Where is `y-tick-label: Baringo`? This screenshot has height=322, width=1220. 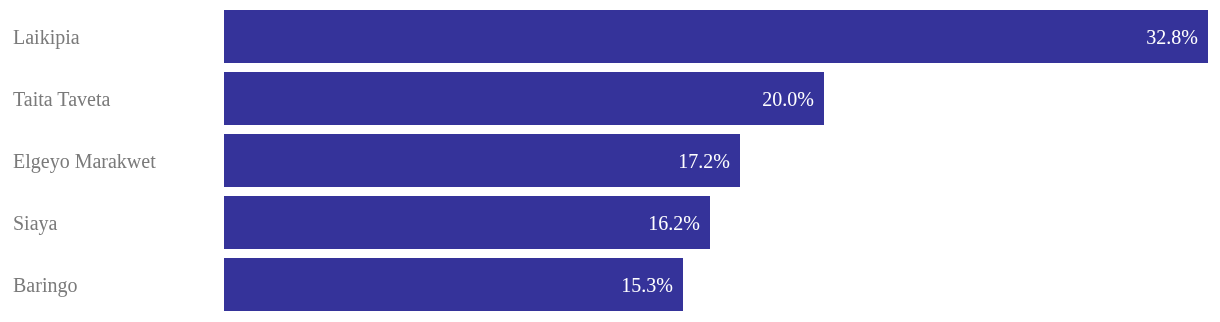
y-tick-label: Baringo is located at coordinates (45, 285).